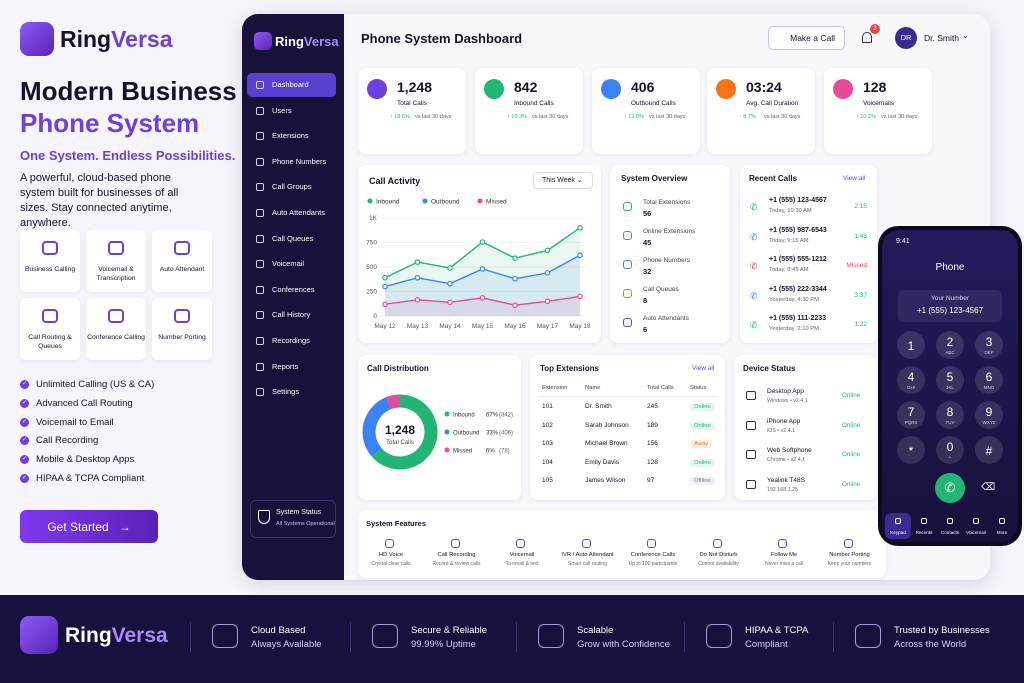 The image size is (1024, 683). What do you see at coordinates (851, 455) in the screenshot?
I see `device-status: Online` at bounding box center [851, 455].